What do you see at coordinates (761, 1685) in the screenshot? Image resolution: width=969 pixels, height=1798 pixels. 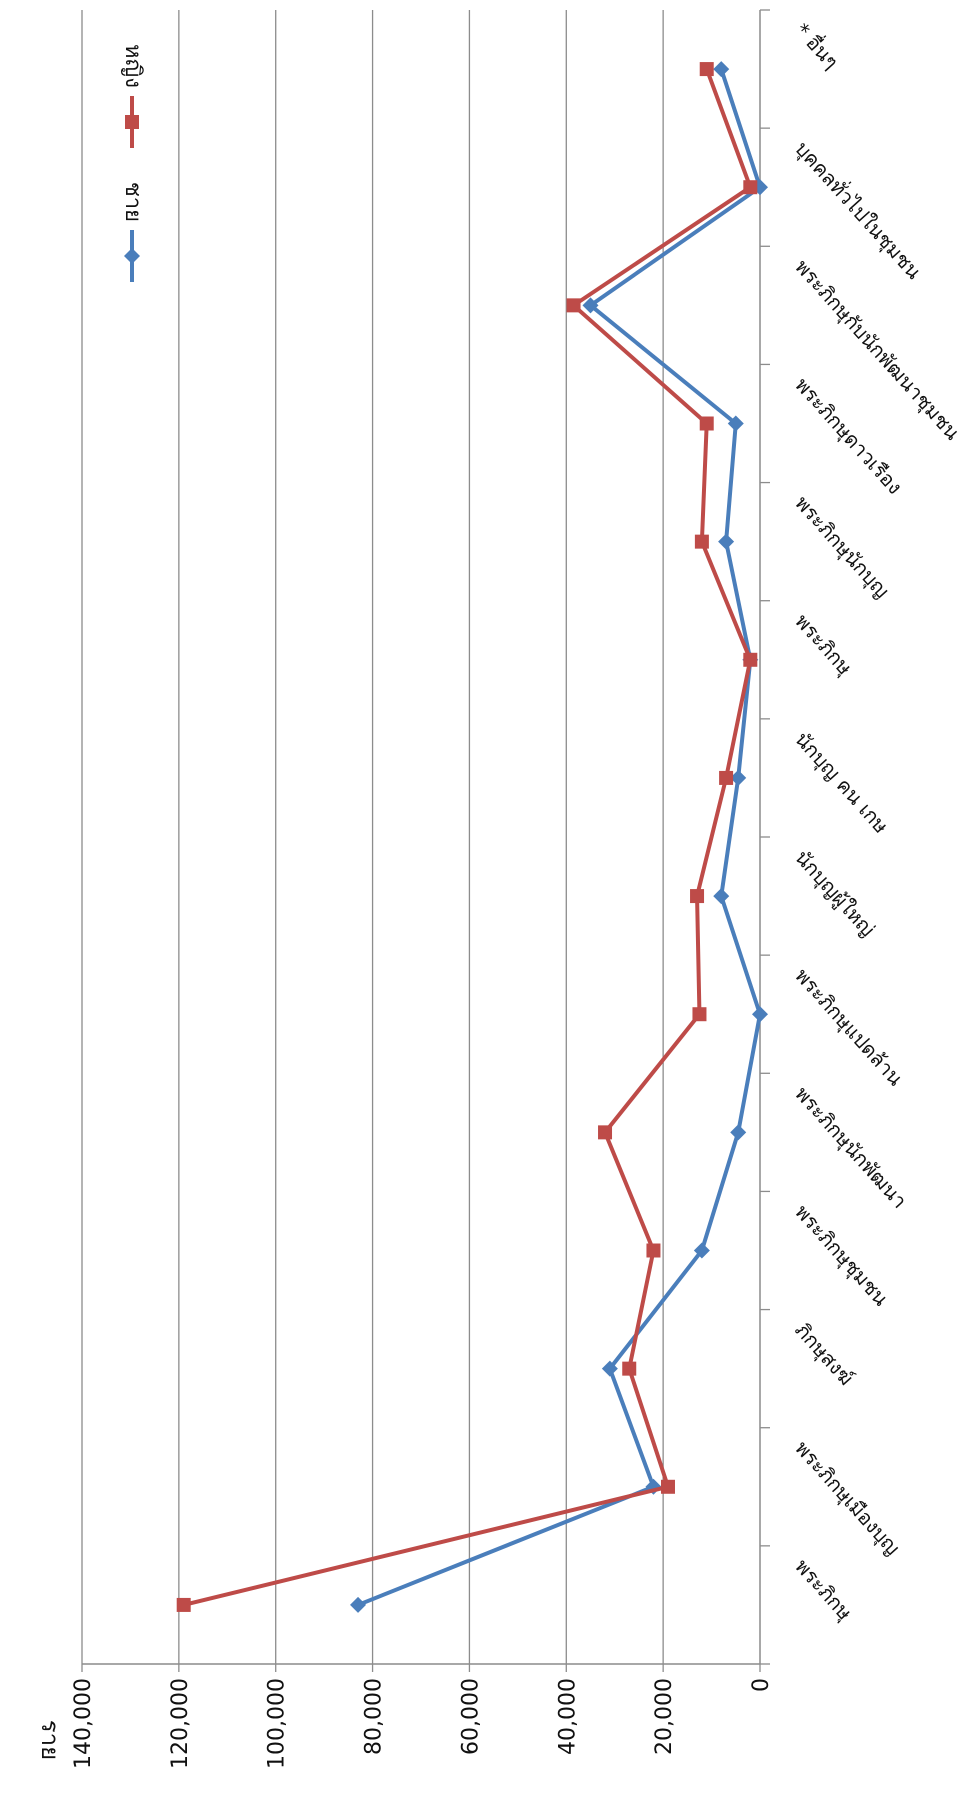 I see `value-tick-label: 0` at bounding box center [761, 1685].